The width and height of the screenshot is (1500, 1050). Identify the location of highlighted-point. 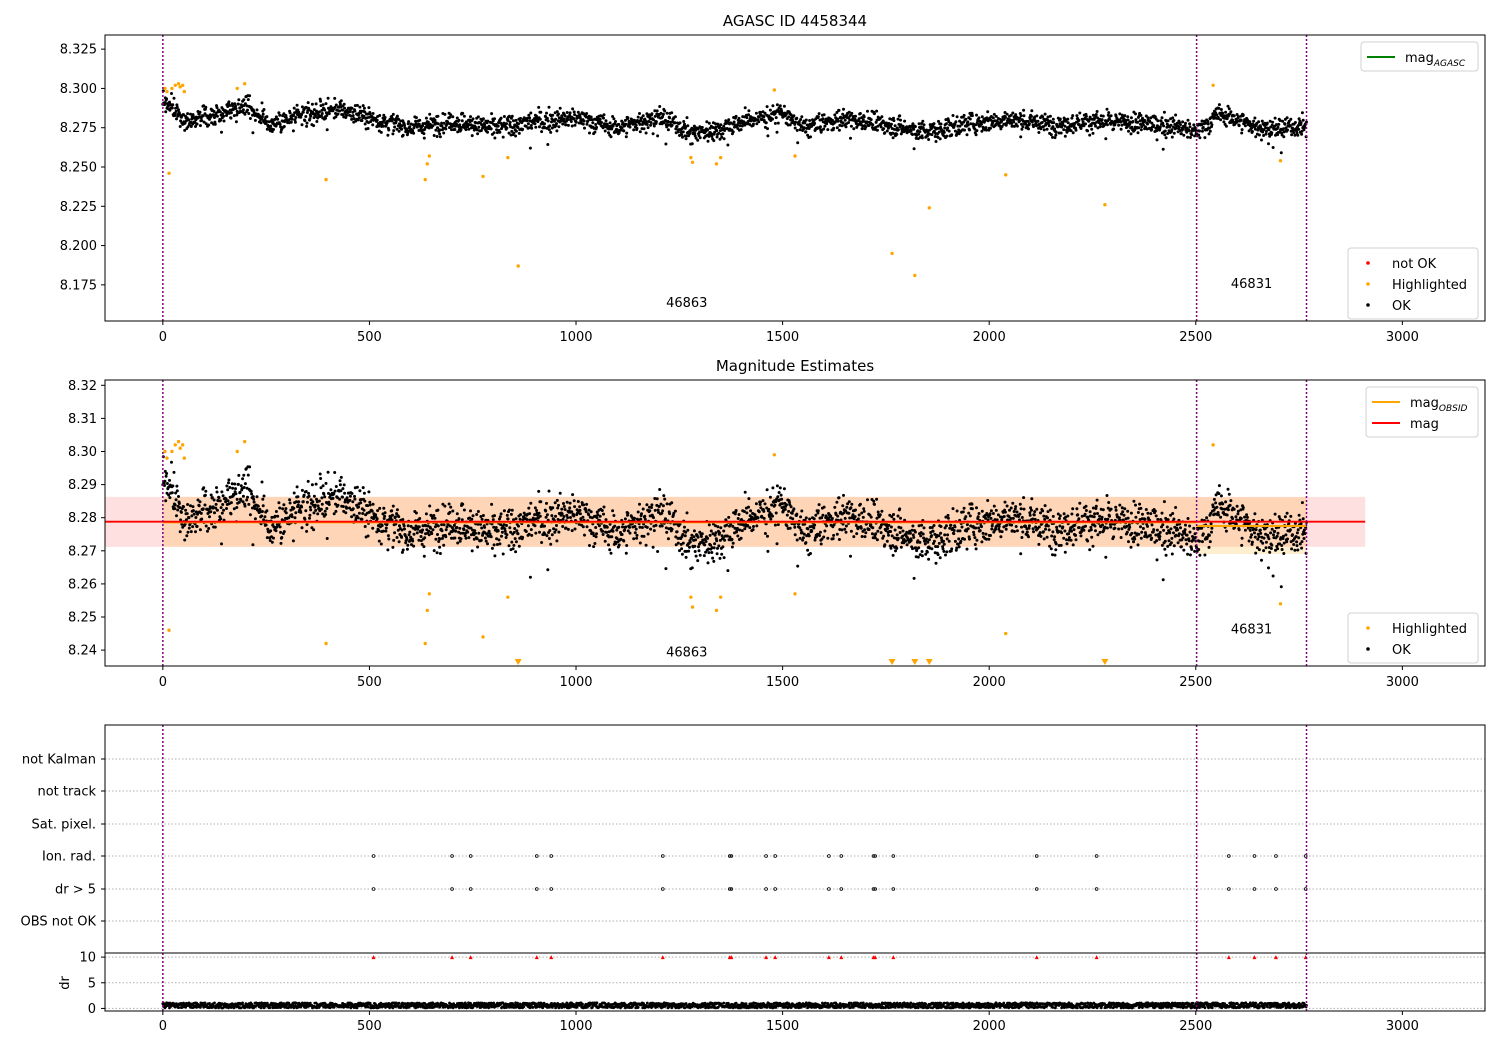
(929, 208).